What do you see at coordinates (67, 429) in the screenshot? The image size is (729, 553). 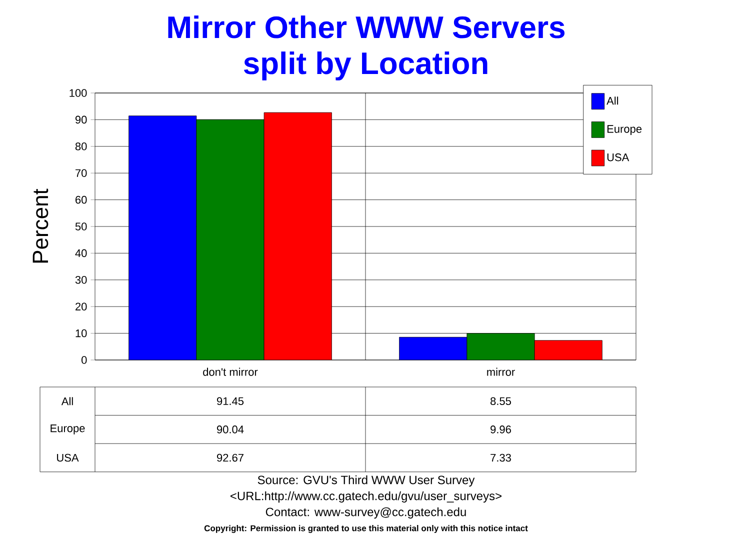 I see `text: Europe` at bounding box center [67, 429].